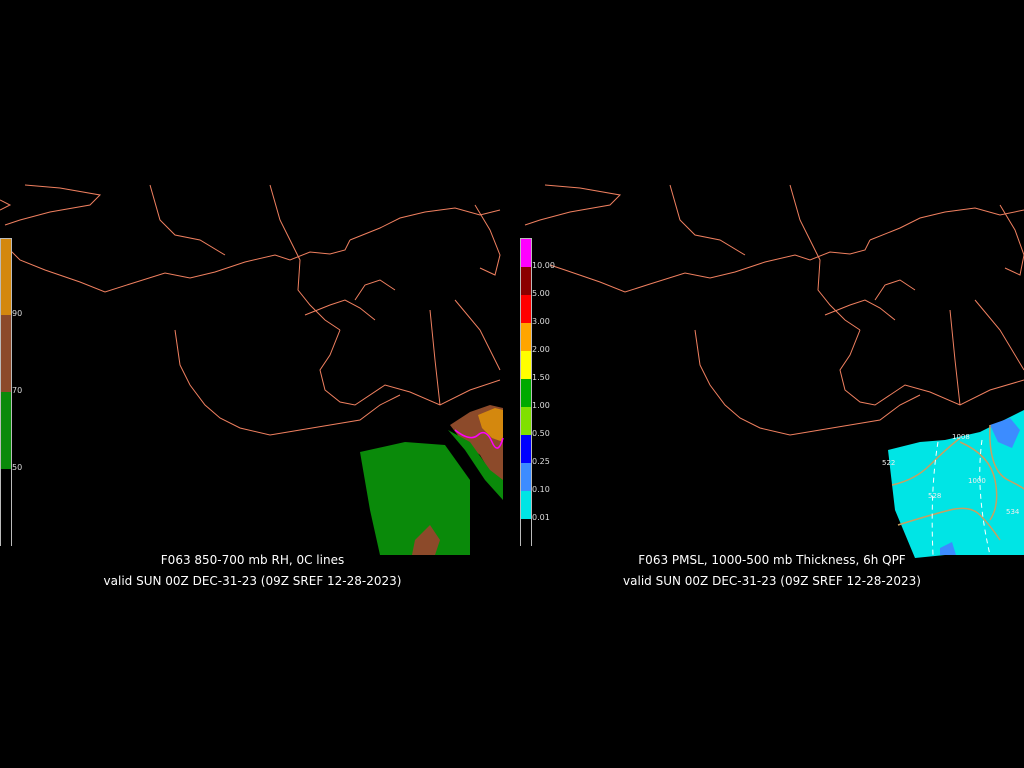  I want to click on colorbar-tick: 90, so click(17, 313).